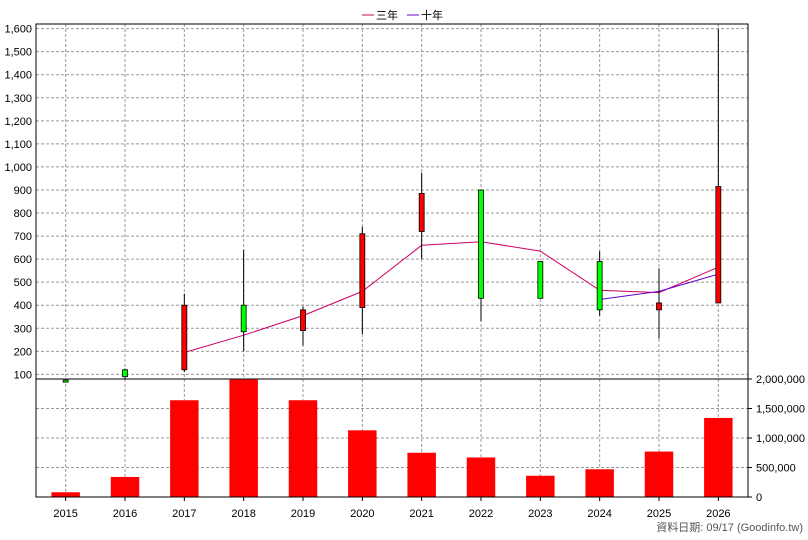  What do you see at coordinates (18, 99) in the screenshot?
I see `price-tick-label: 1,300` at bounding box center [18, 99].